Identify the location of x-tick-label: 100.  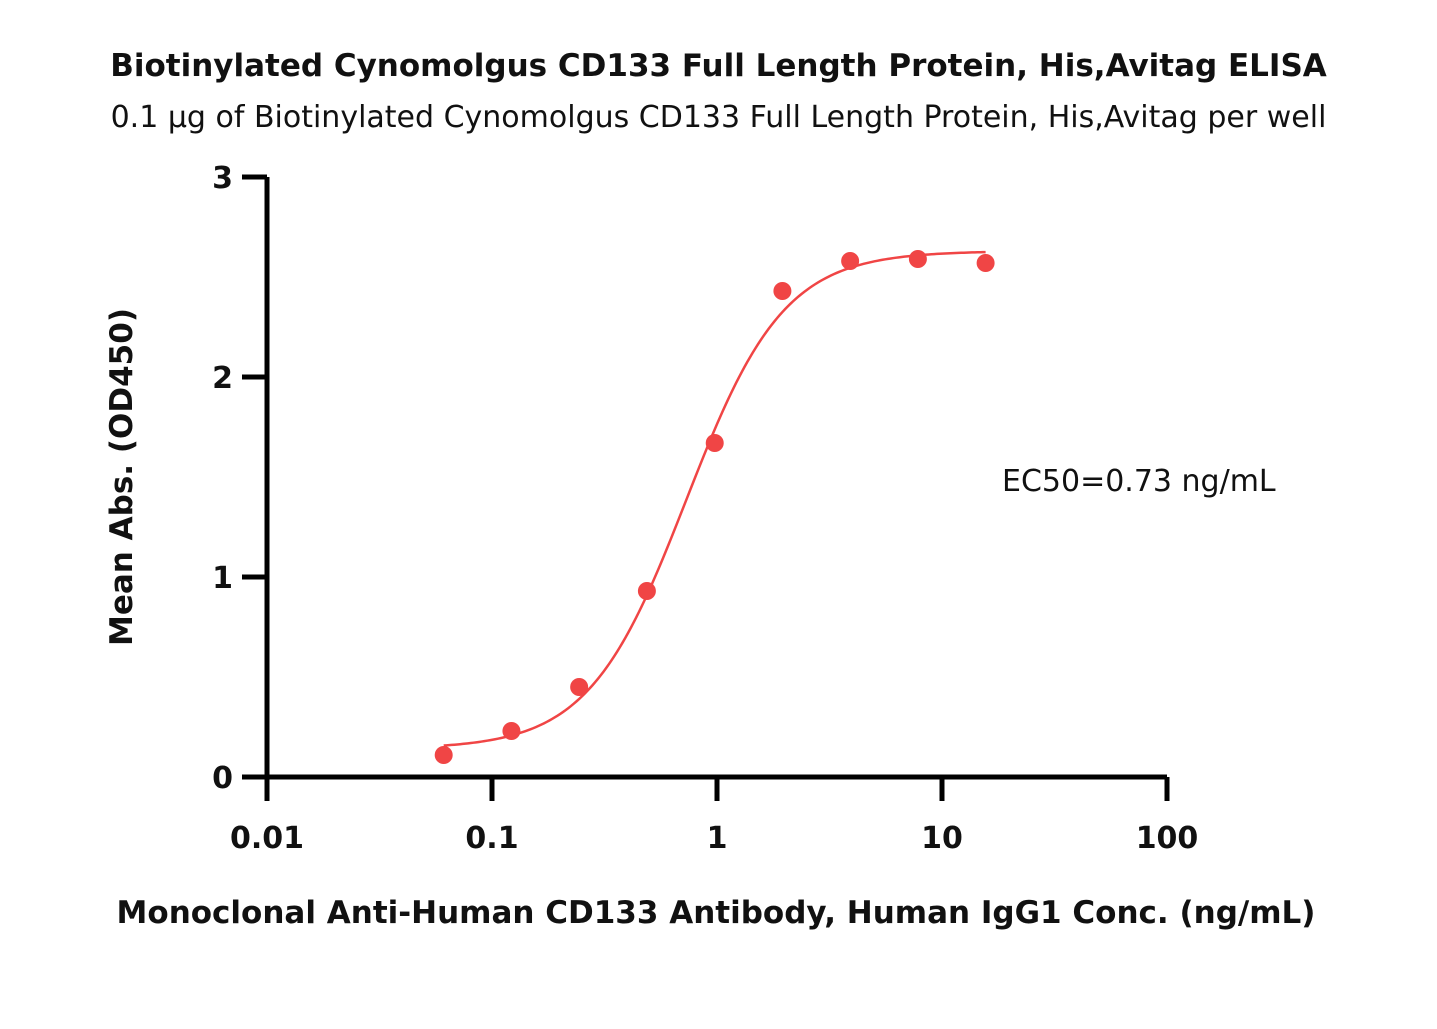
(1167, 838).